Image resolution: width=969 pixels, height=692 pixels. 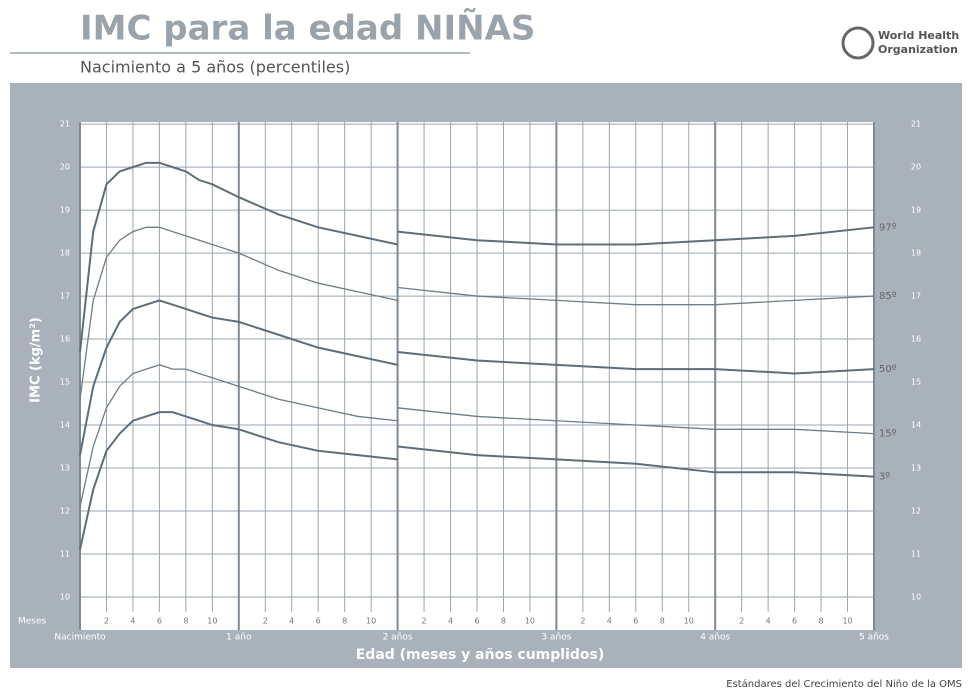 I want to click on x-tick-label: 4 años, so click(x=715, y=638).